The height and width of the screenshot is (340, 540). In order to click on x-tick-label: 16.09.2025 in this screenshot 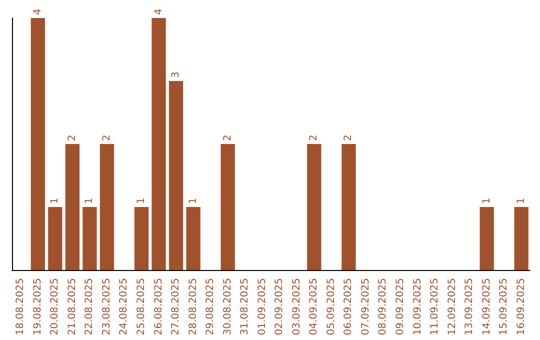, I will do `click(521, 307)`.